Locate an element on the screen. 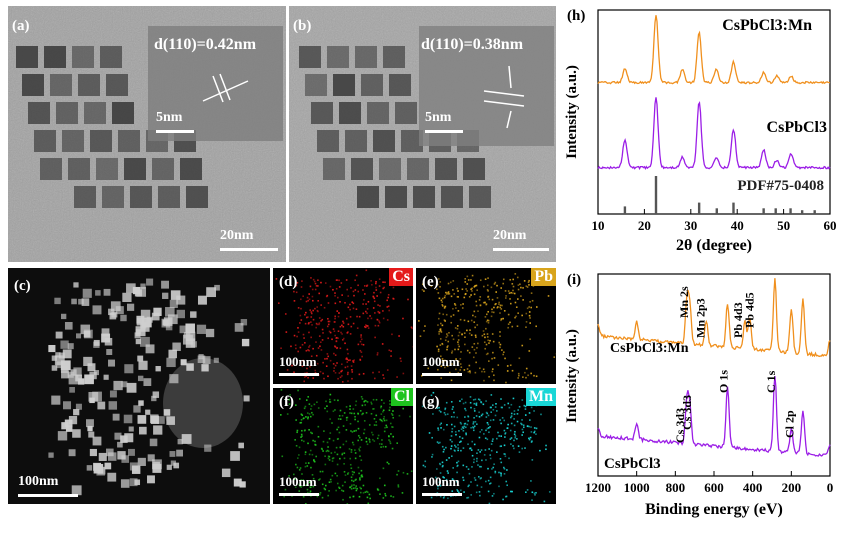  xrd-legend-pure: CsPbCl3 is located at coordinates (797, 127).